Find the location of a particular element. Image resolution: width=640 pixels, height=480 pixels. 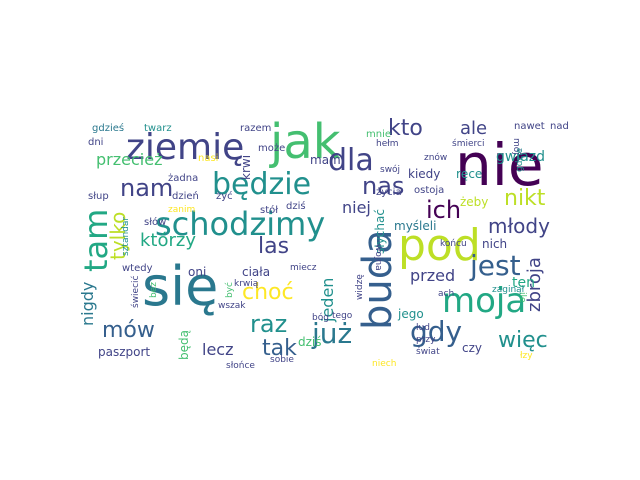

word-kiedy: kiedy is located at coordinates (424, 174).